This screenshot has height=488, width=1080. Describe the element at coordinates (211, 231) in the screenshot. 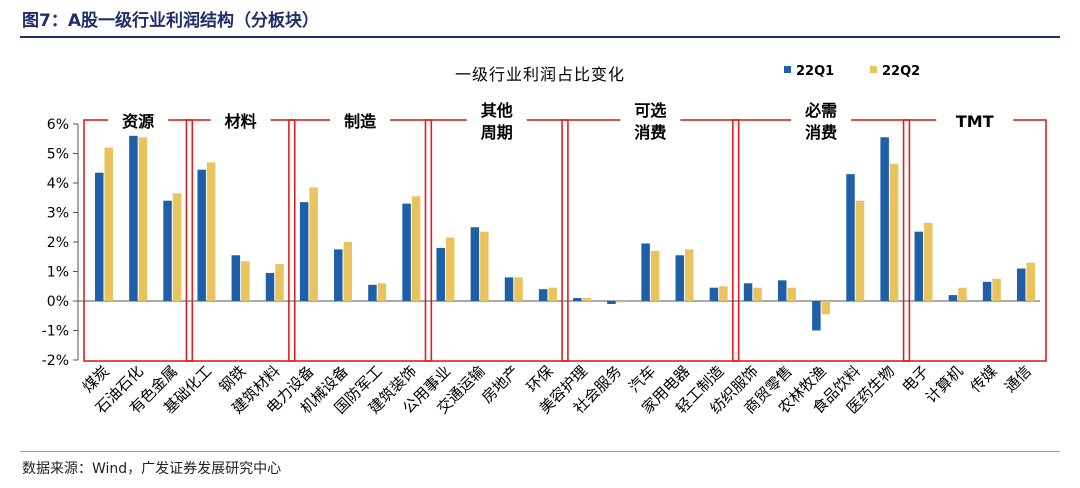

I see `bar-22Q2-基础化工` at that location.